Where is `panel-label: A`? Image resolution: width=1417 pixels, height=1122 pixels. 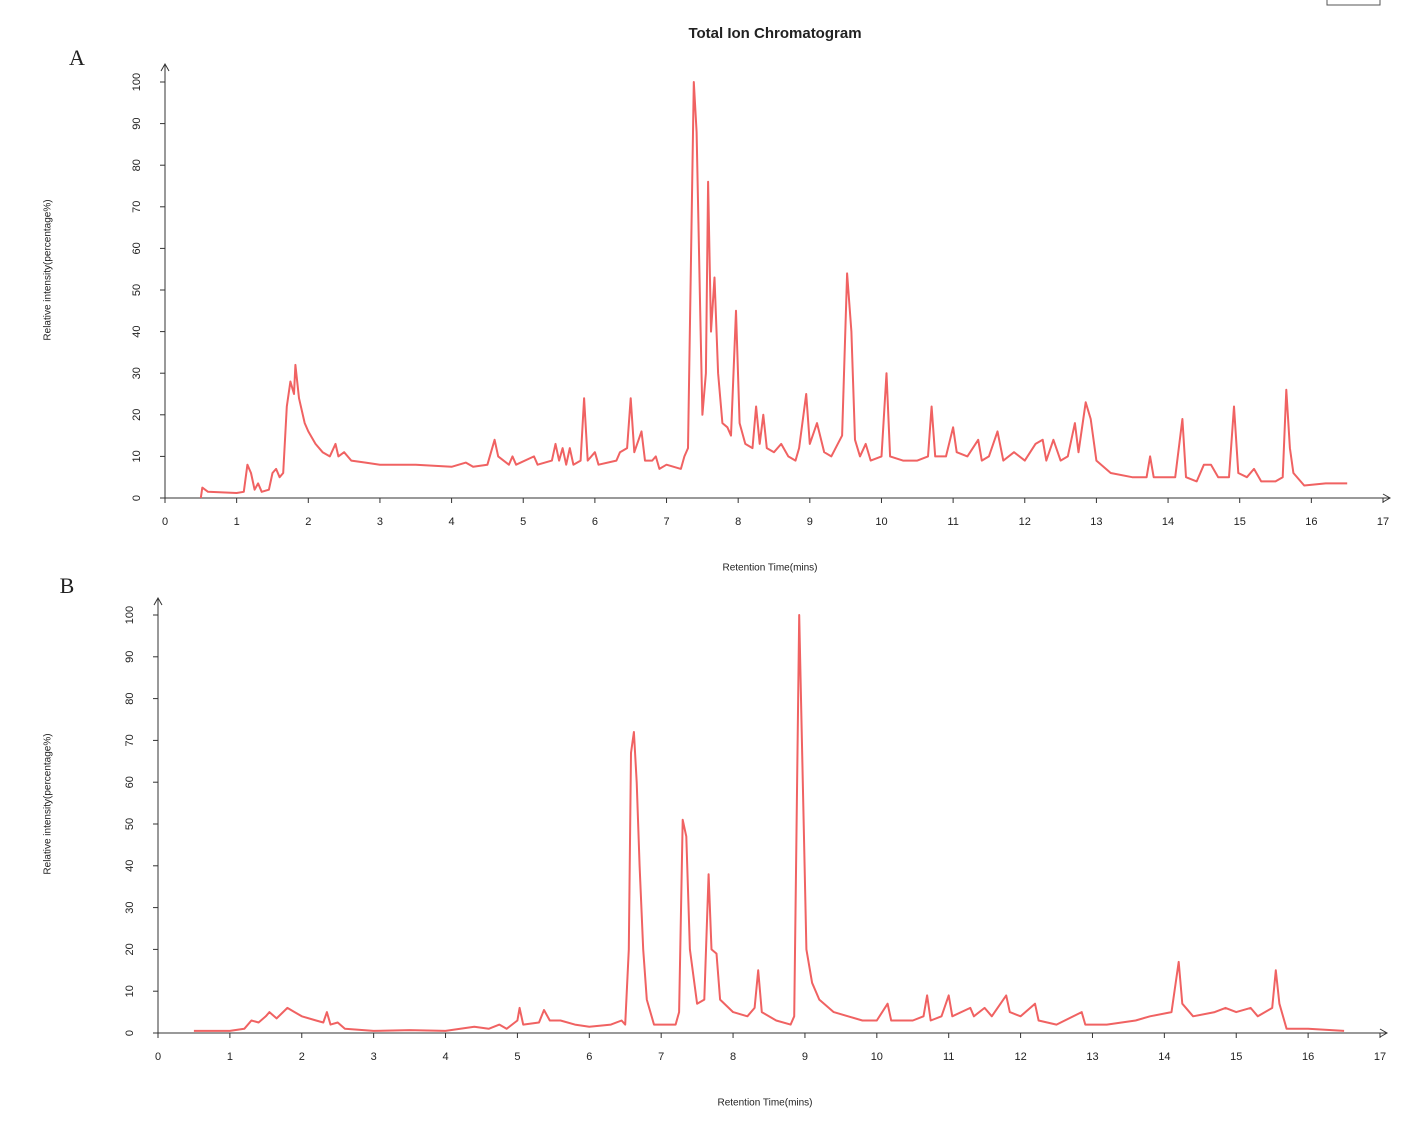 panel-label: A is located at coordinates (77, 57).